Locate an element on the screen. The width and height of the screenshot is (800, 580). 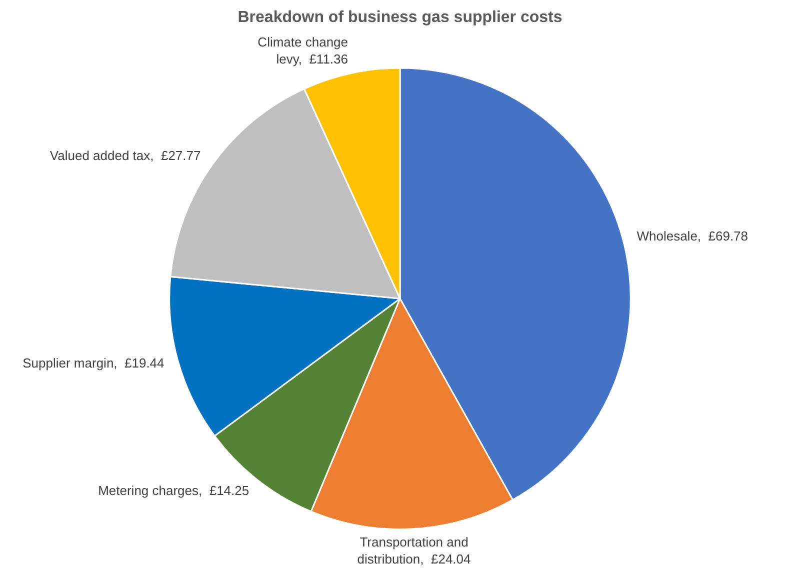
slice-label: Wholesale, £69.78 is located at coordinates (692, 236).